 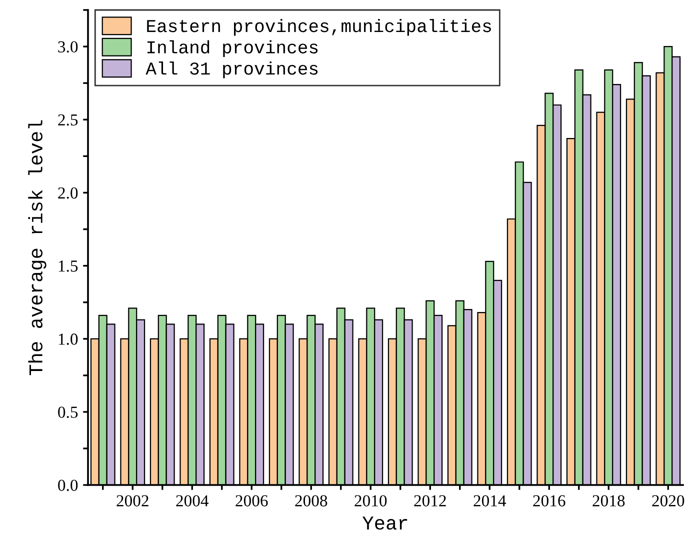 I want to click on y-tick-label: 1.5, so click(x=68, y=266).